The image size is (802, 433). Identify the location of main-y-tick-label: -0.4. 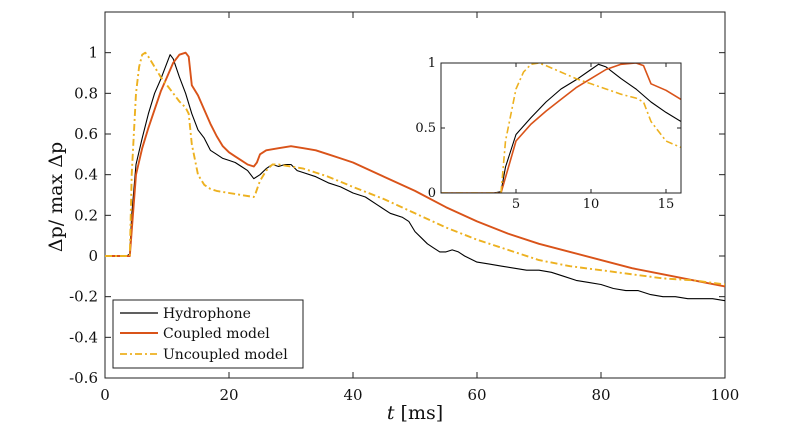
(83, 337).